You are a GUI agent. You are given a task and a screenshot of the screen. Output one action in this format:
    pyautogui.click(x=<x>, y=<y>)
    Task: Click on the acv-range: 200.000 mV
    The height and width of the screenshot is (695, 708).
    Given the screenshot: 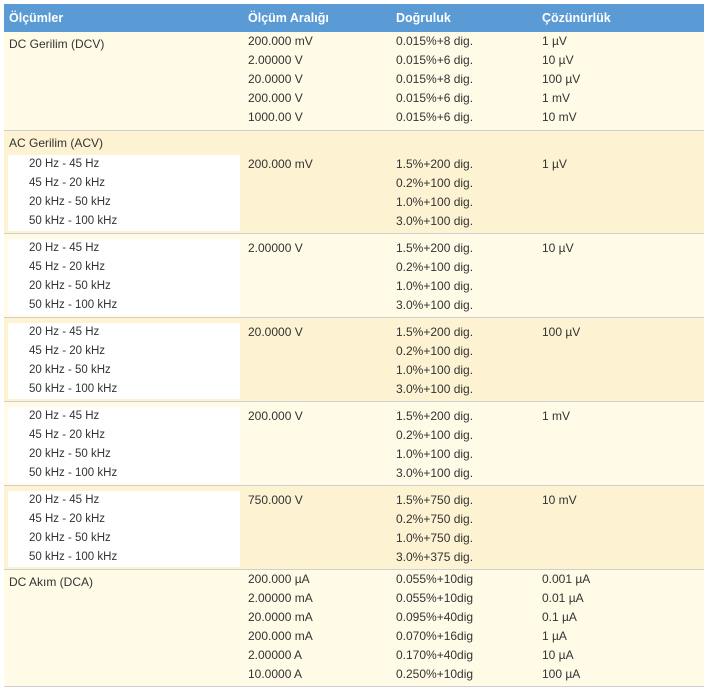 What is the action you would take?
    pyautogui.click(x=280, y=164)
    